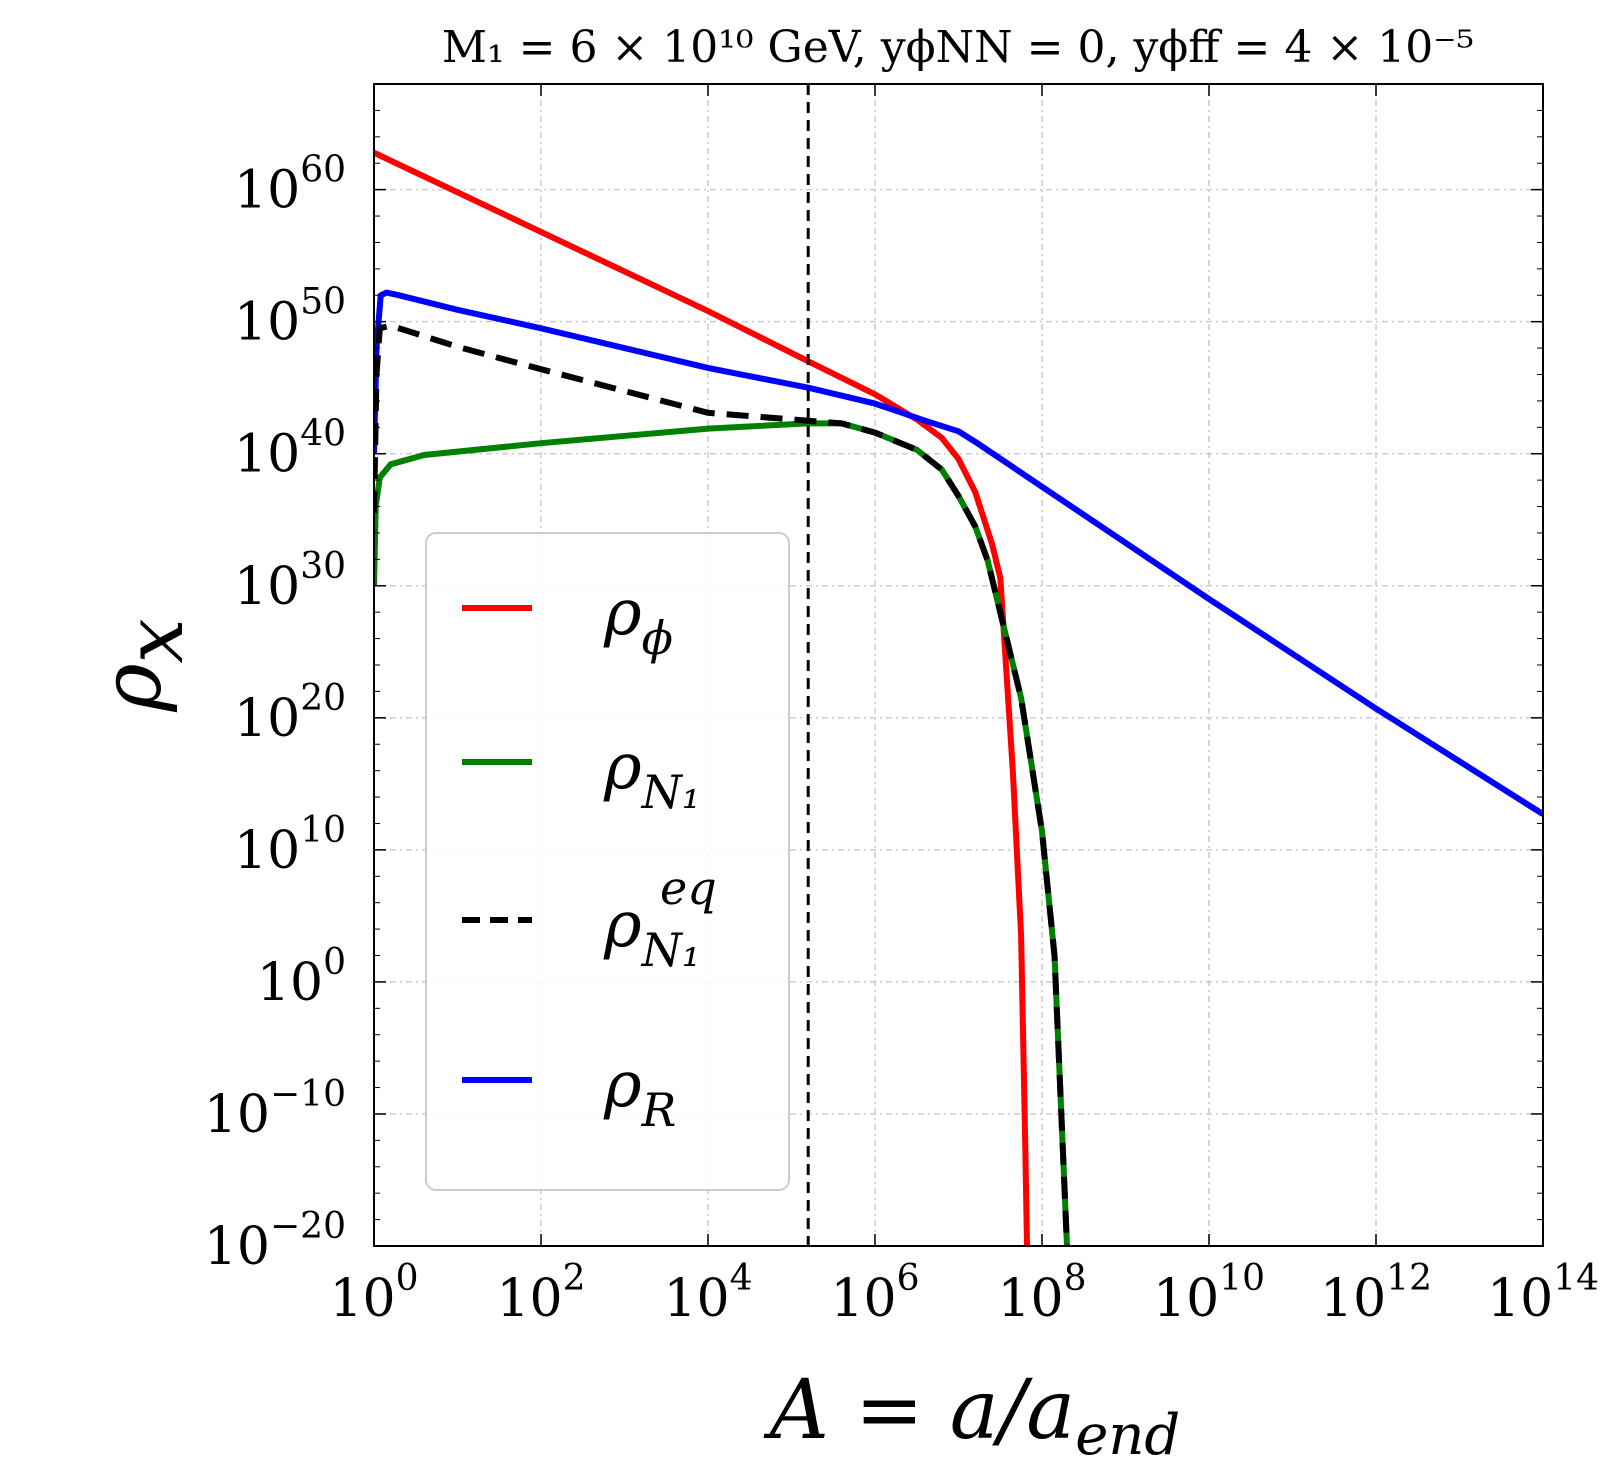 The width and height of the screenshot is (1612, 1464). Describe the element at coordinates (1127, 1433) in the screenshot. I see `x-axis-label-sub: end` at that location.